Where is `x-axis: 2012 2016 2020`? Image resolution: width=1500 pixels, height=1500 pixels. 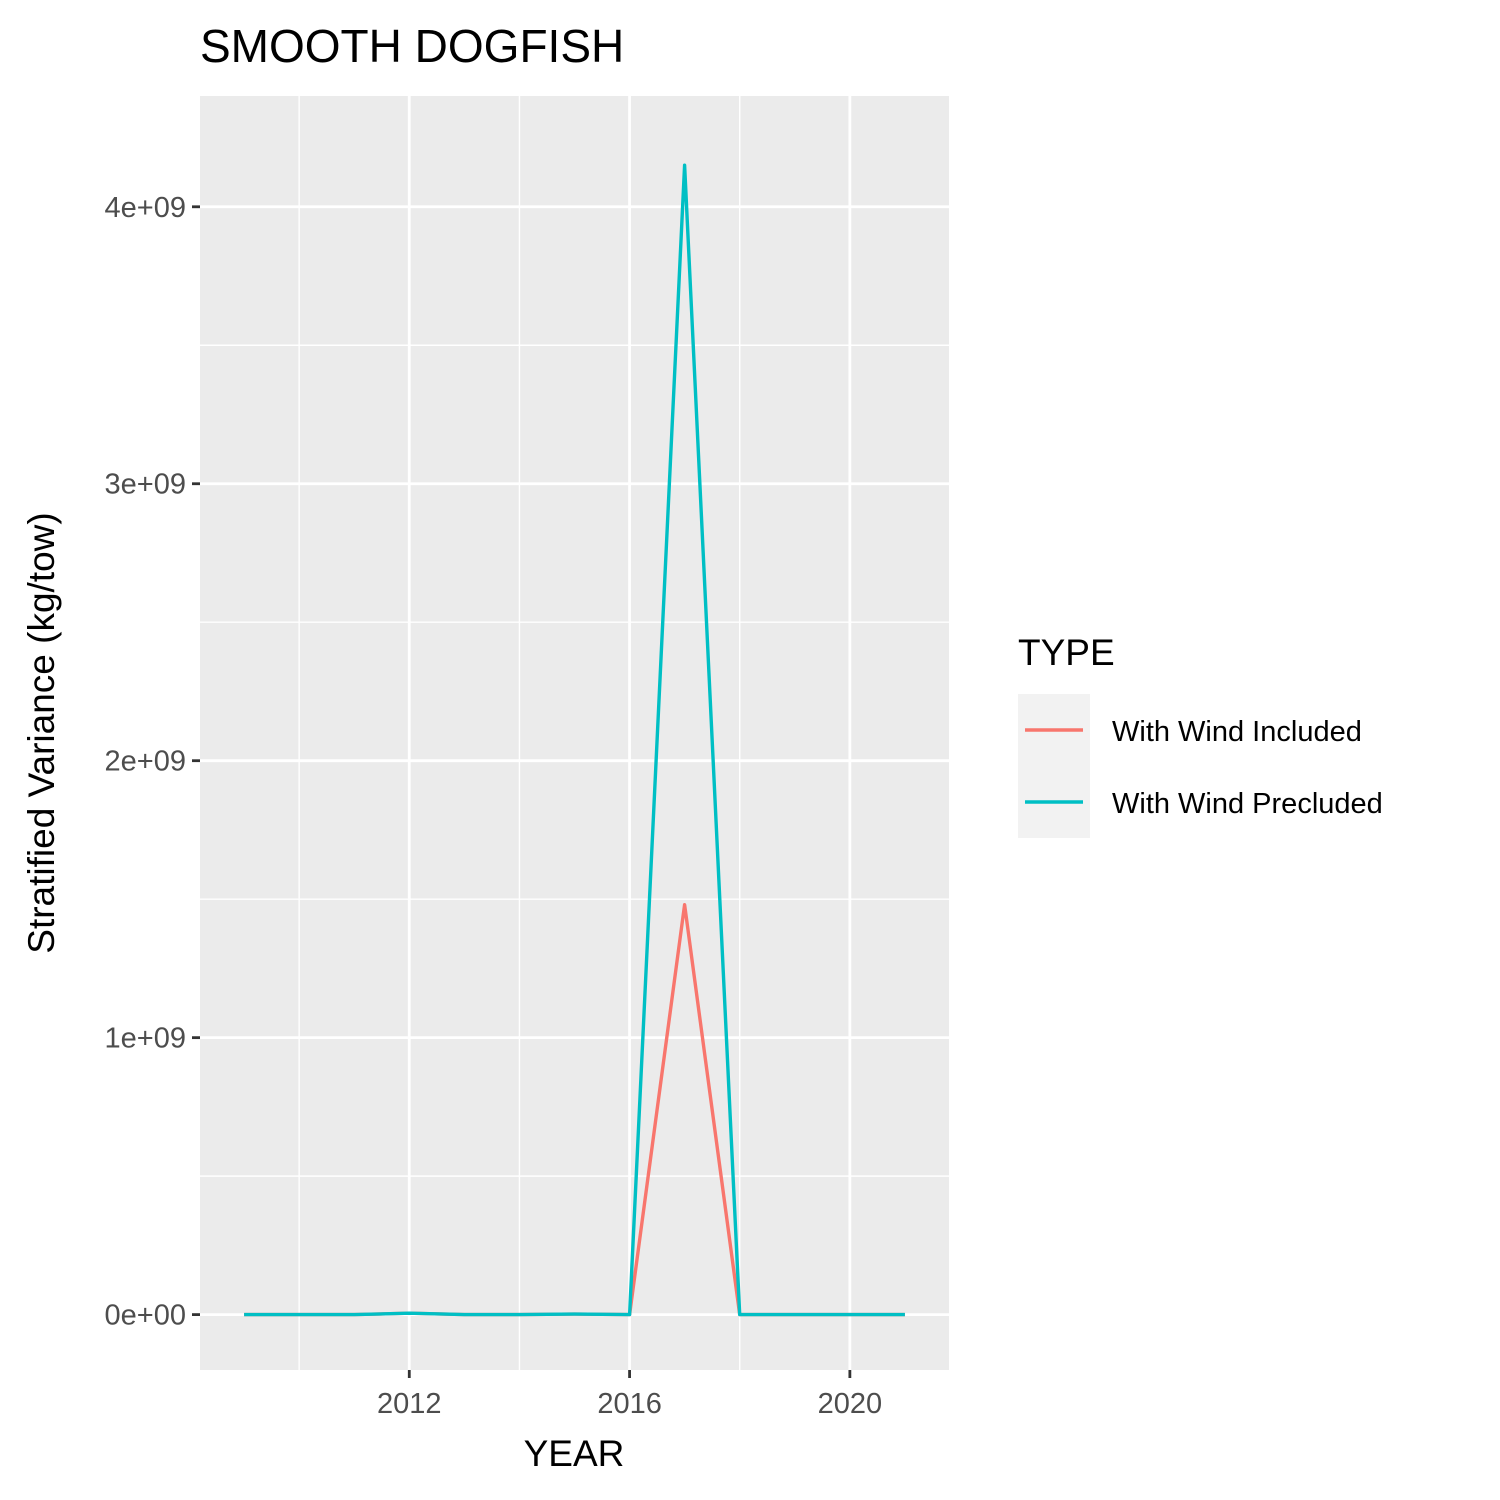 x-axis: 2012 2016 2020 is located at coordinates (629, 1395).